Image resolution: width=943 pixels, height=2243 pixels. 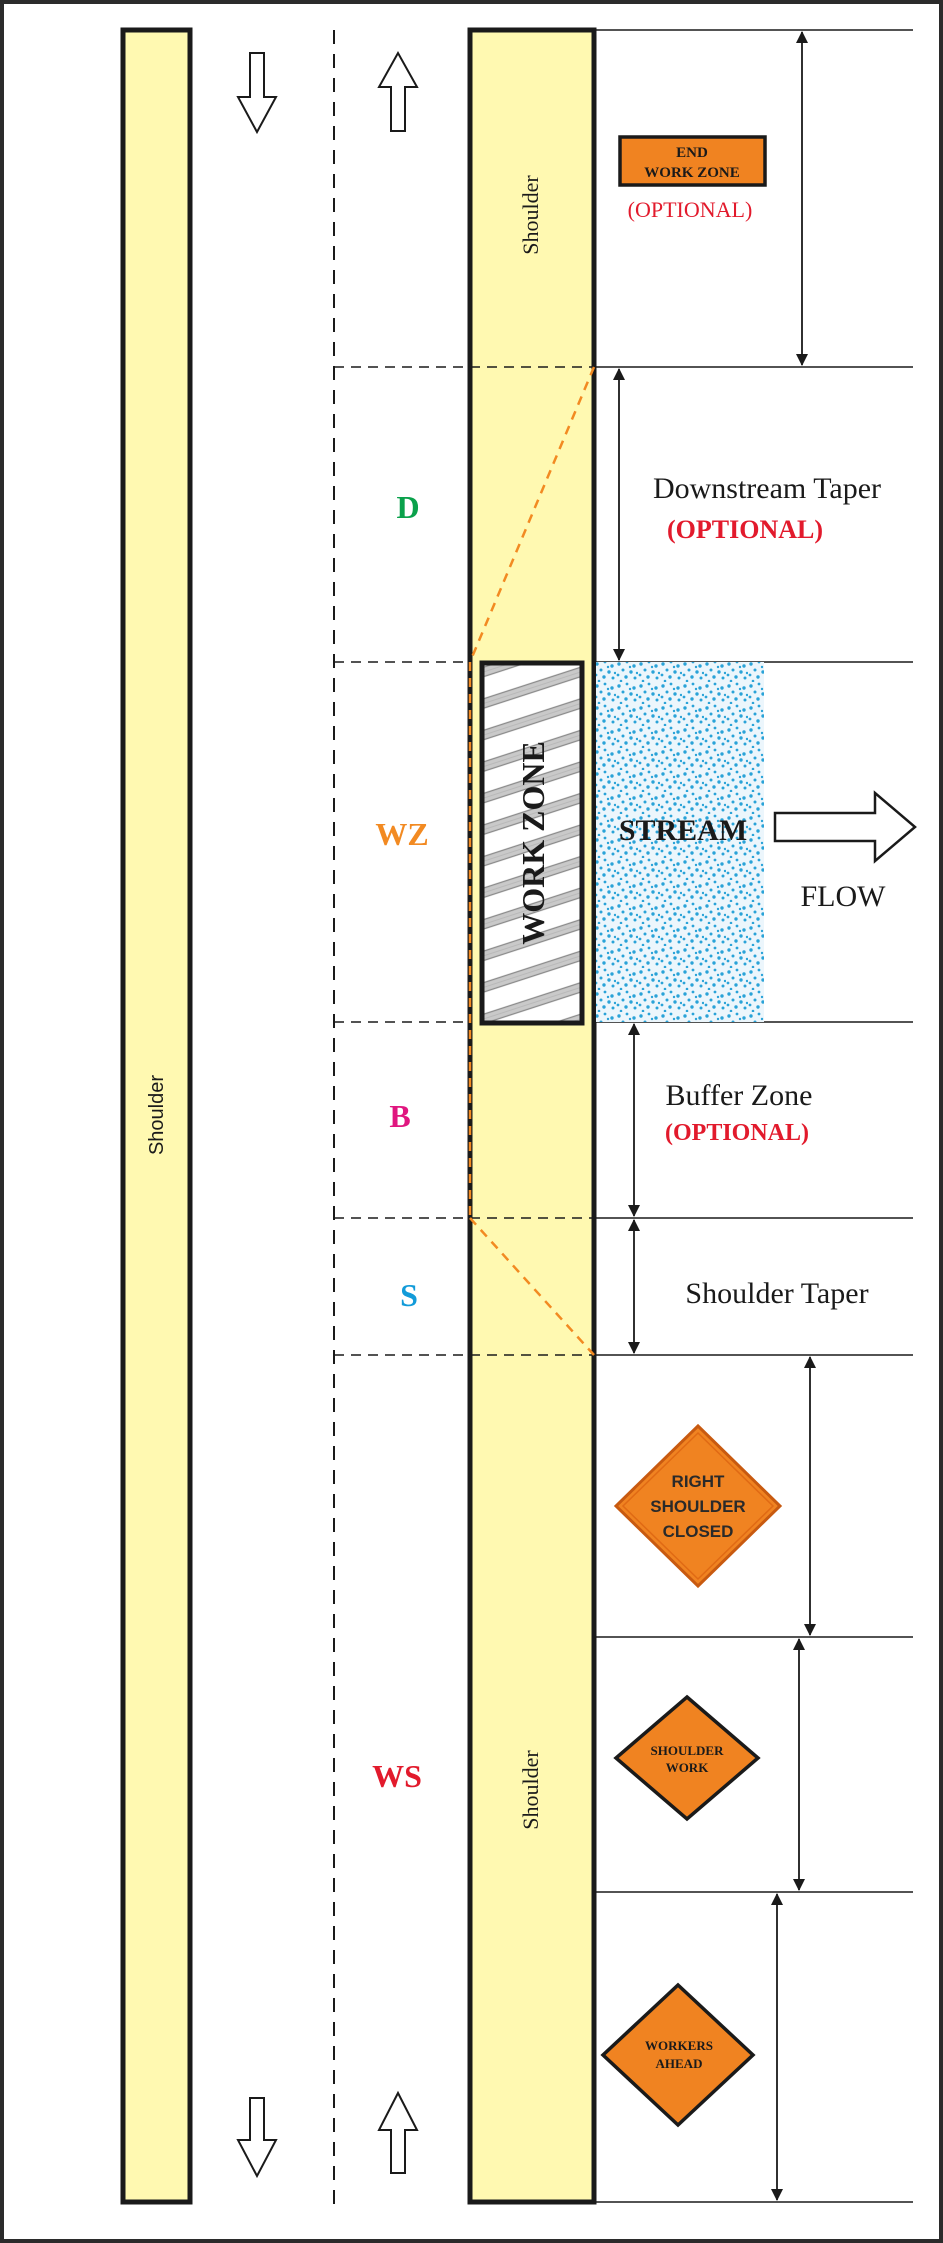 I want to click on stream-label: STREAM, so click(x=683, y=830).